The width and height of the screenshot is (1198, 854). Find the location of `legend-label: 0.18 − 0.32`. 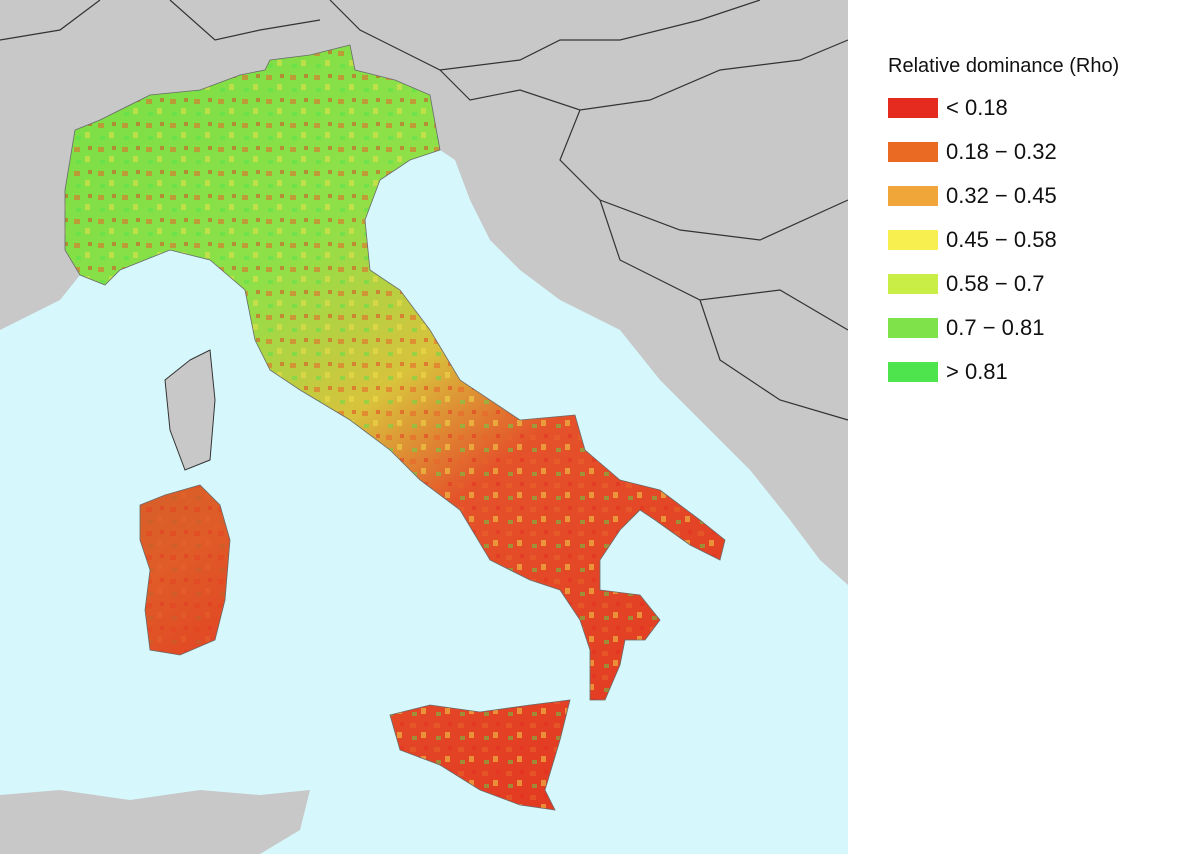

legend-label: 0.18 − 0.32 is located at coordinates (1001, 151).